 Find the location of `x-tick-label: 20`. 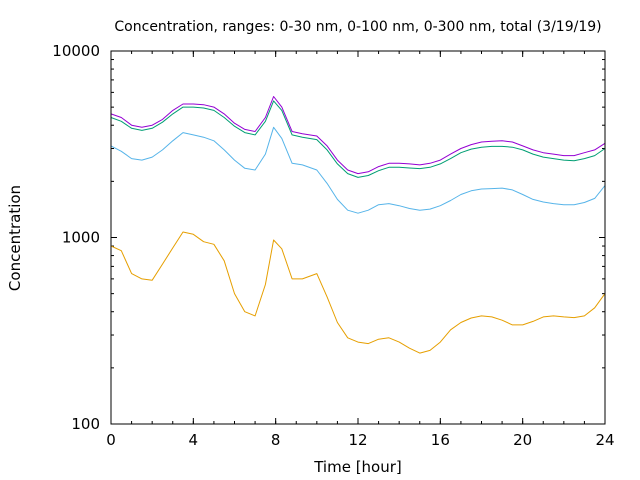

x-tick-label: 20 is located at coordinates (522, 440).